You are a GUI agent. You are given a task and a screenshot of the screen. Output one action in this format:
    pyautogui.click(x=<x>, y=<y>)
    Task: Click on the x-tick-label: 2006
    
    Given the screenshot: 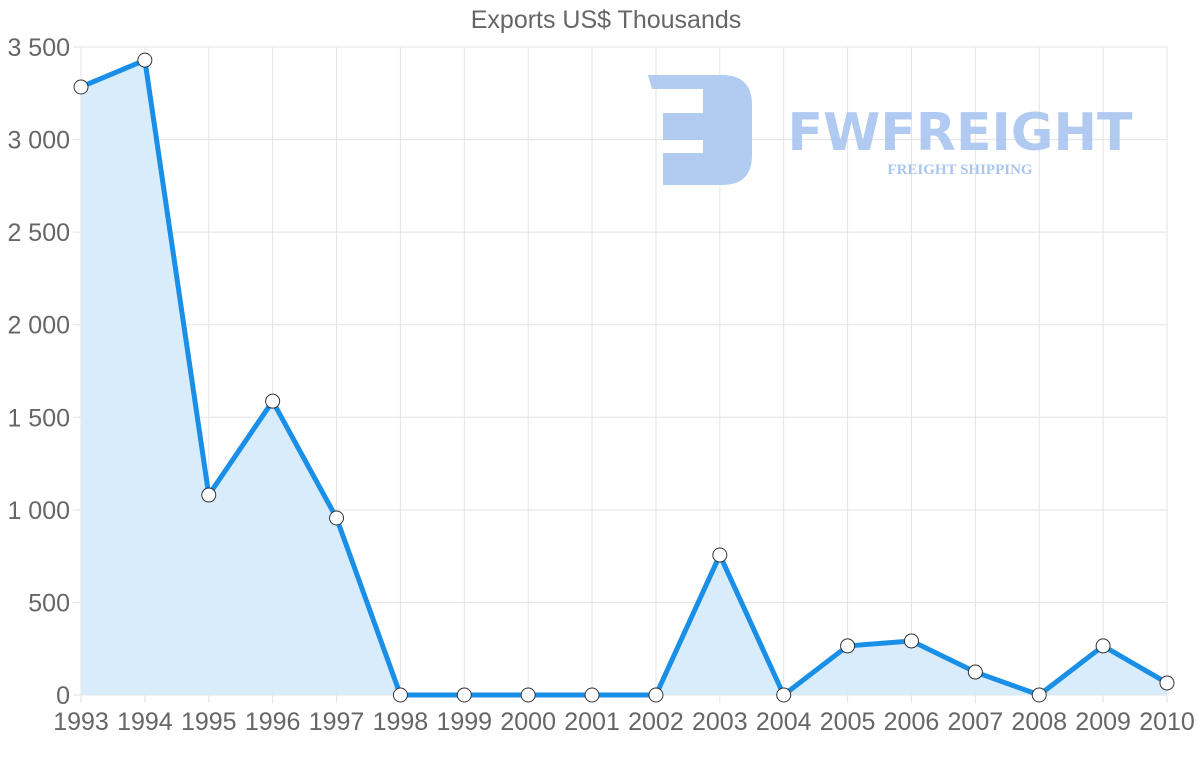 What is the action you would take?
    pyautogui.click(x=912, y=722)
    